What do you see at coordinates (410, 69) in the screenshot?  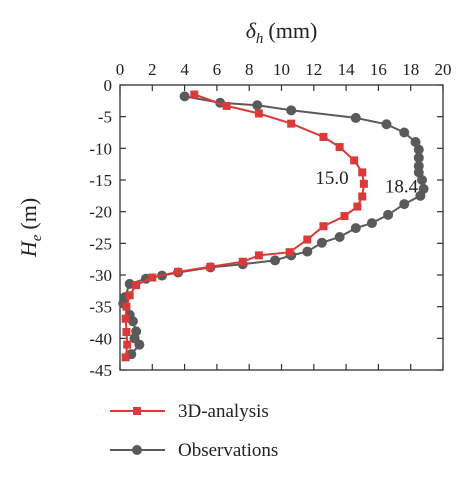 I see `x-tick-label: 18` at bounding box center [410, 69].